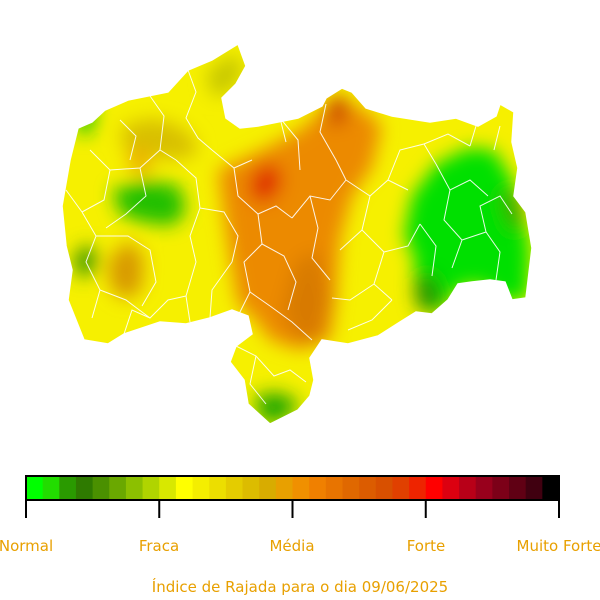 The height and width of the screenshot is (600, 600). What do you see at coordinates (558, 546) in the screenshot?
I see `legend-label-muito-forte: Muito Forte` at bounding box center [558, 546].